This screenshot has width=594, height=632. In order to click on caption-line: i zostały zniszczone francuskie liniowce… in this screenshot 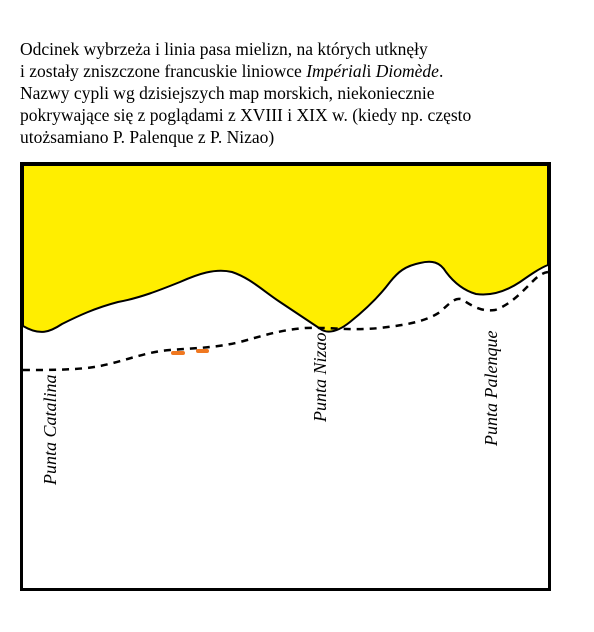, I will do `click(245, 71)`.